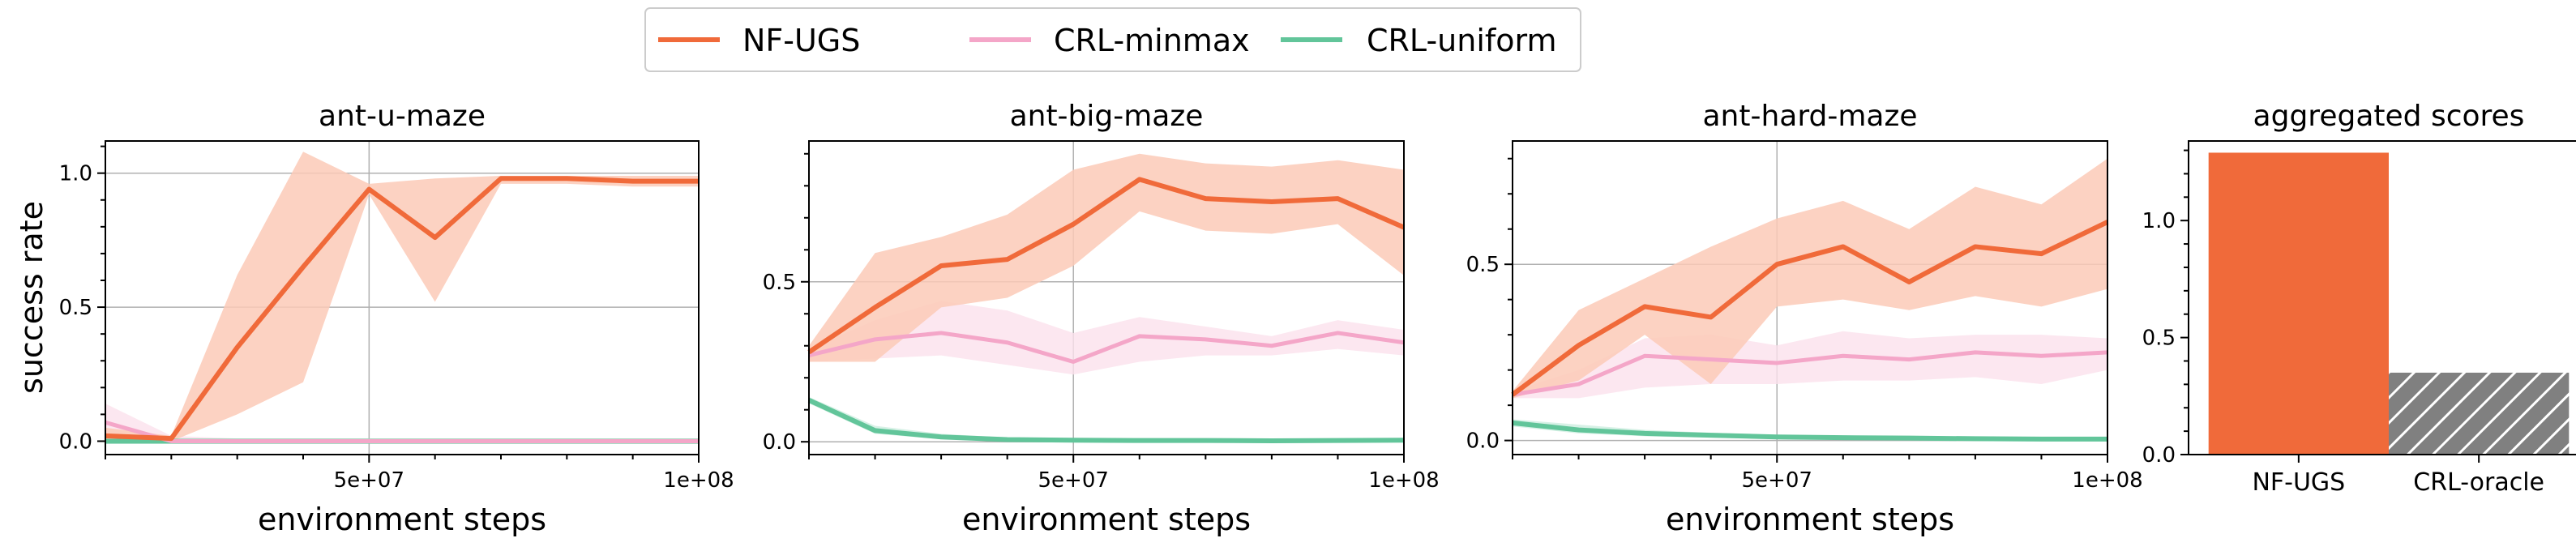 Image resolution: width=2576 pixels, height=551 pixels. Describe the element at coordinates (1461, 40) in the screenshot. I see `legend-label-crl-uniform: CRL-uniform` at that location.